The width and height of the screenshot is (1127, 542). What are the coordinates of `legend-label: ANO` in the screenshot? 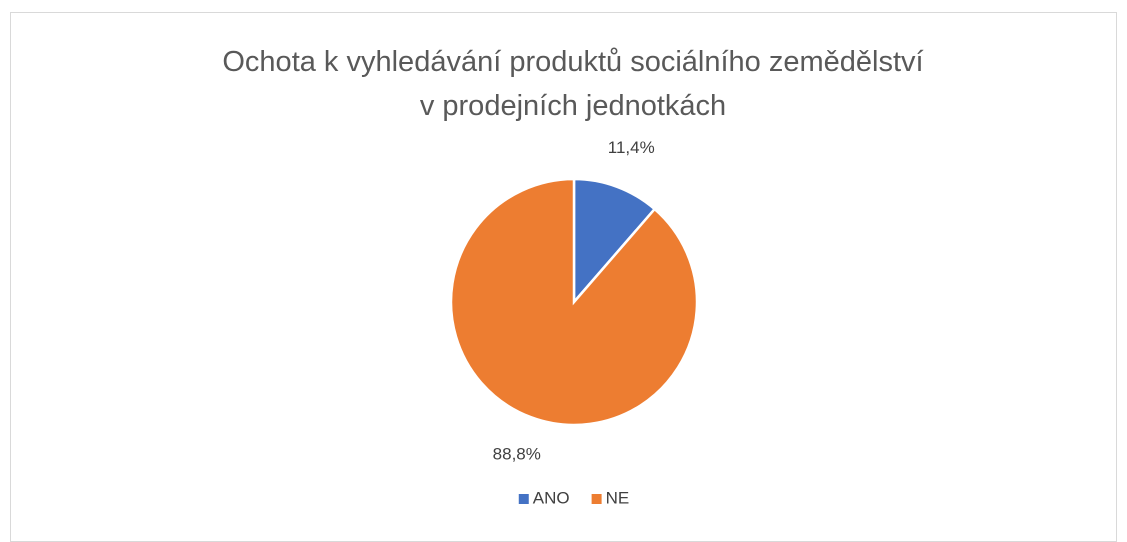 It's located at (551, 497).